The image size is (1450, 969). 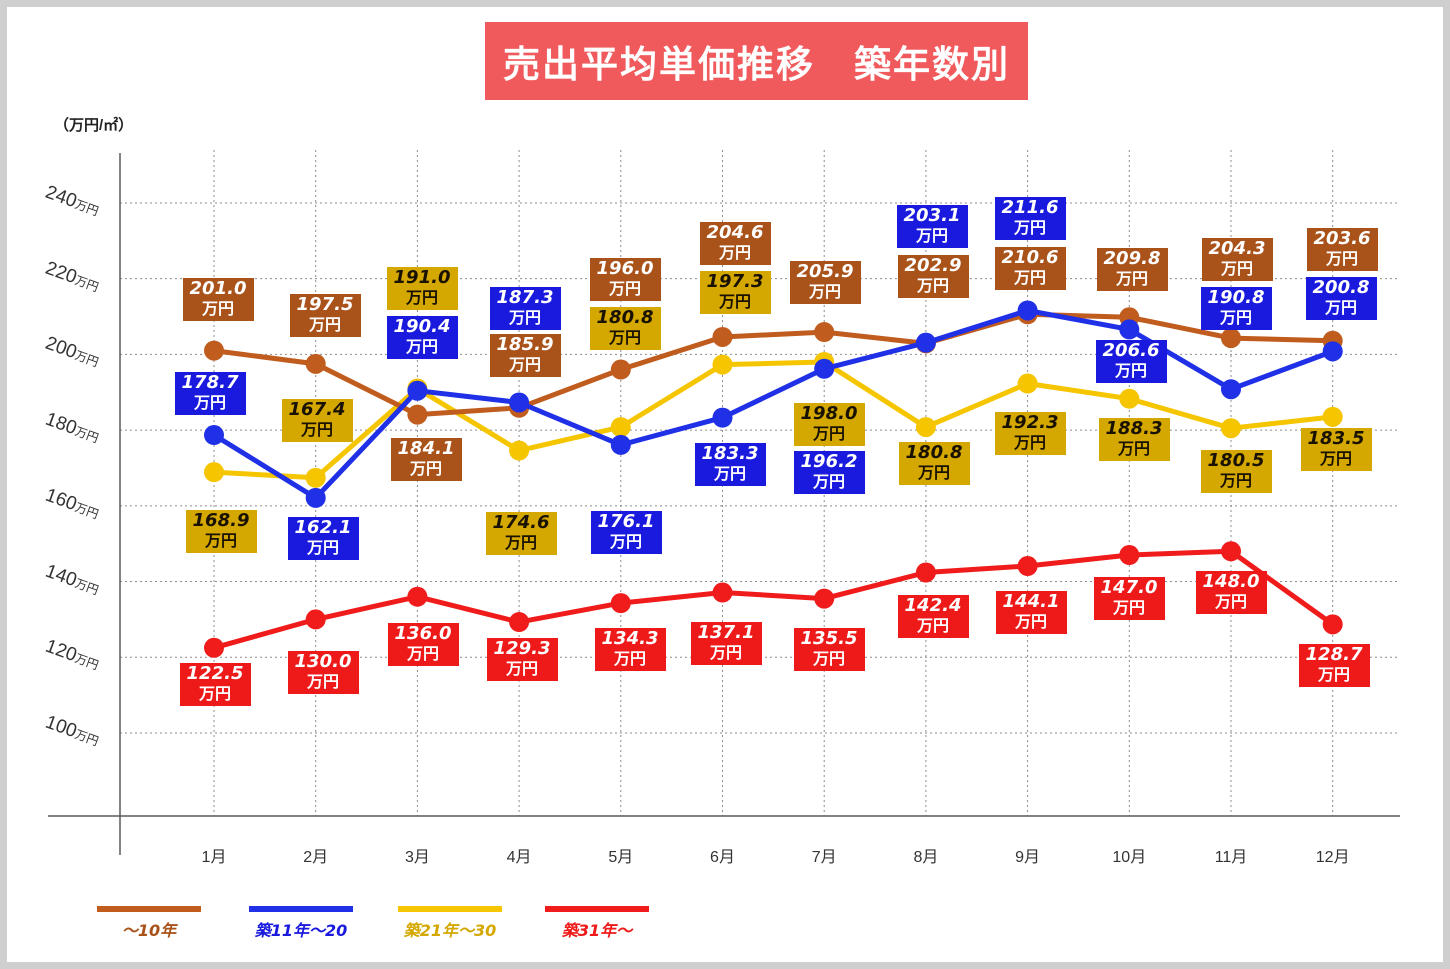 I want to click on legend-label: 築11年～20, so click(x=301, y=930).